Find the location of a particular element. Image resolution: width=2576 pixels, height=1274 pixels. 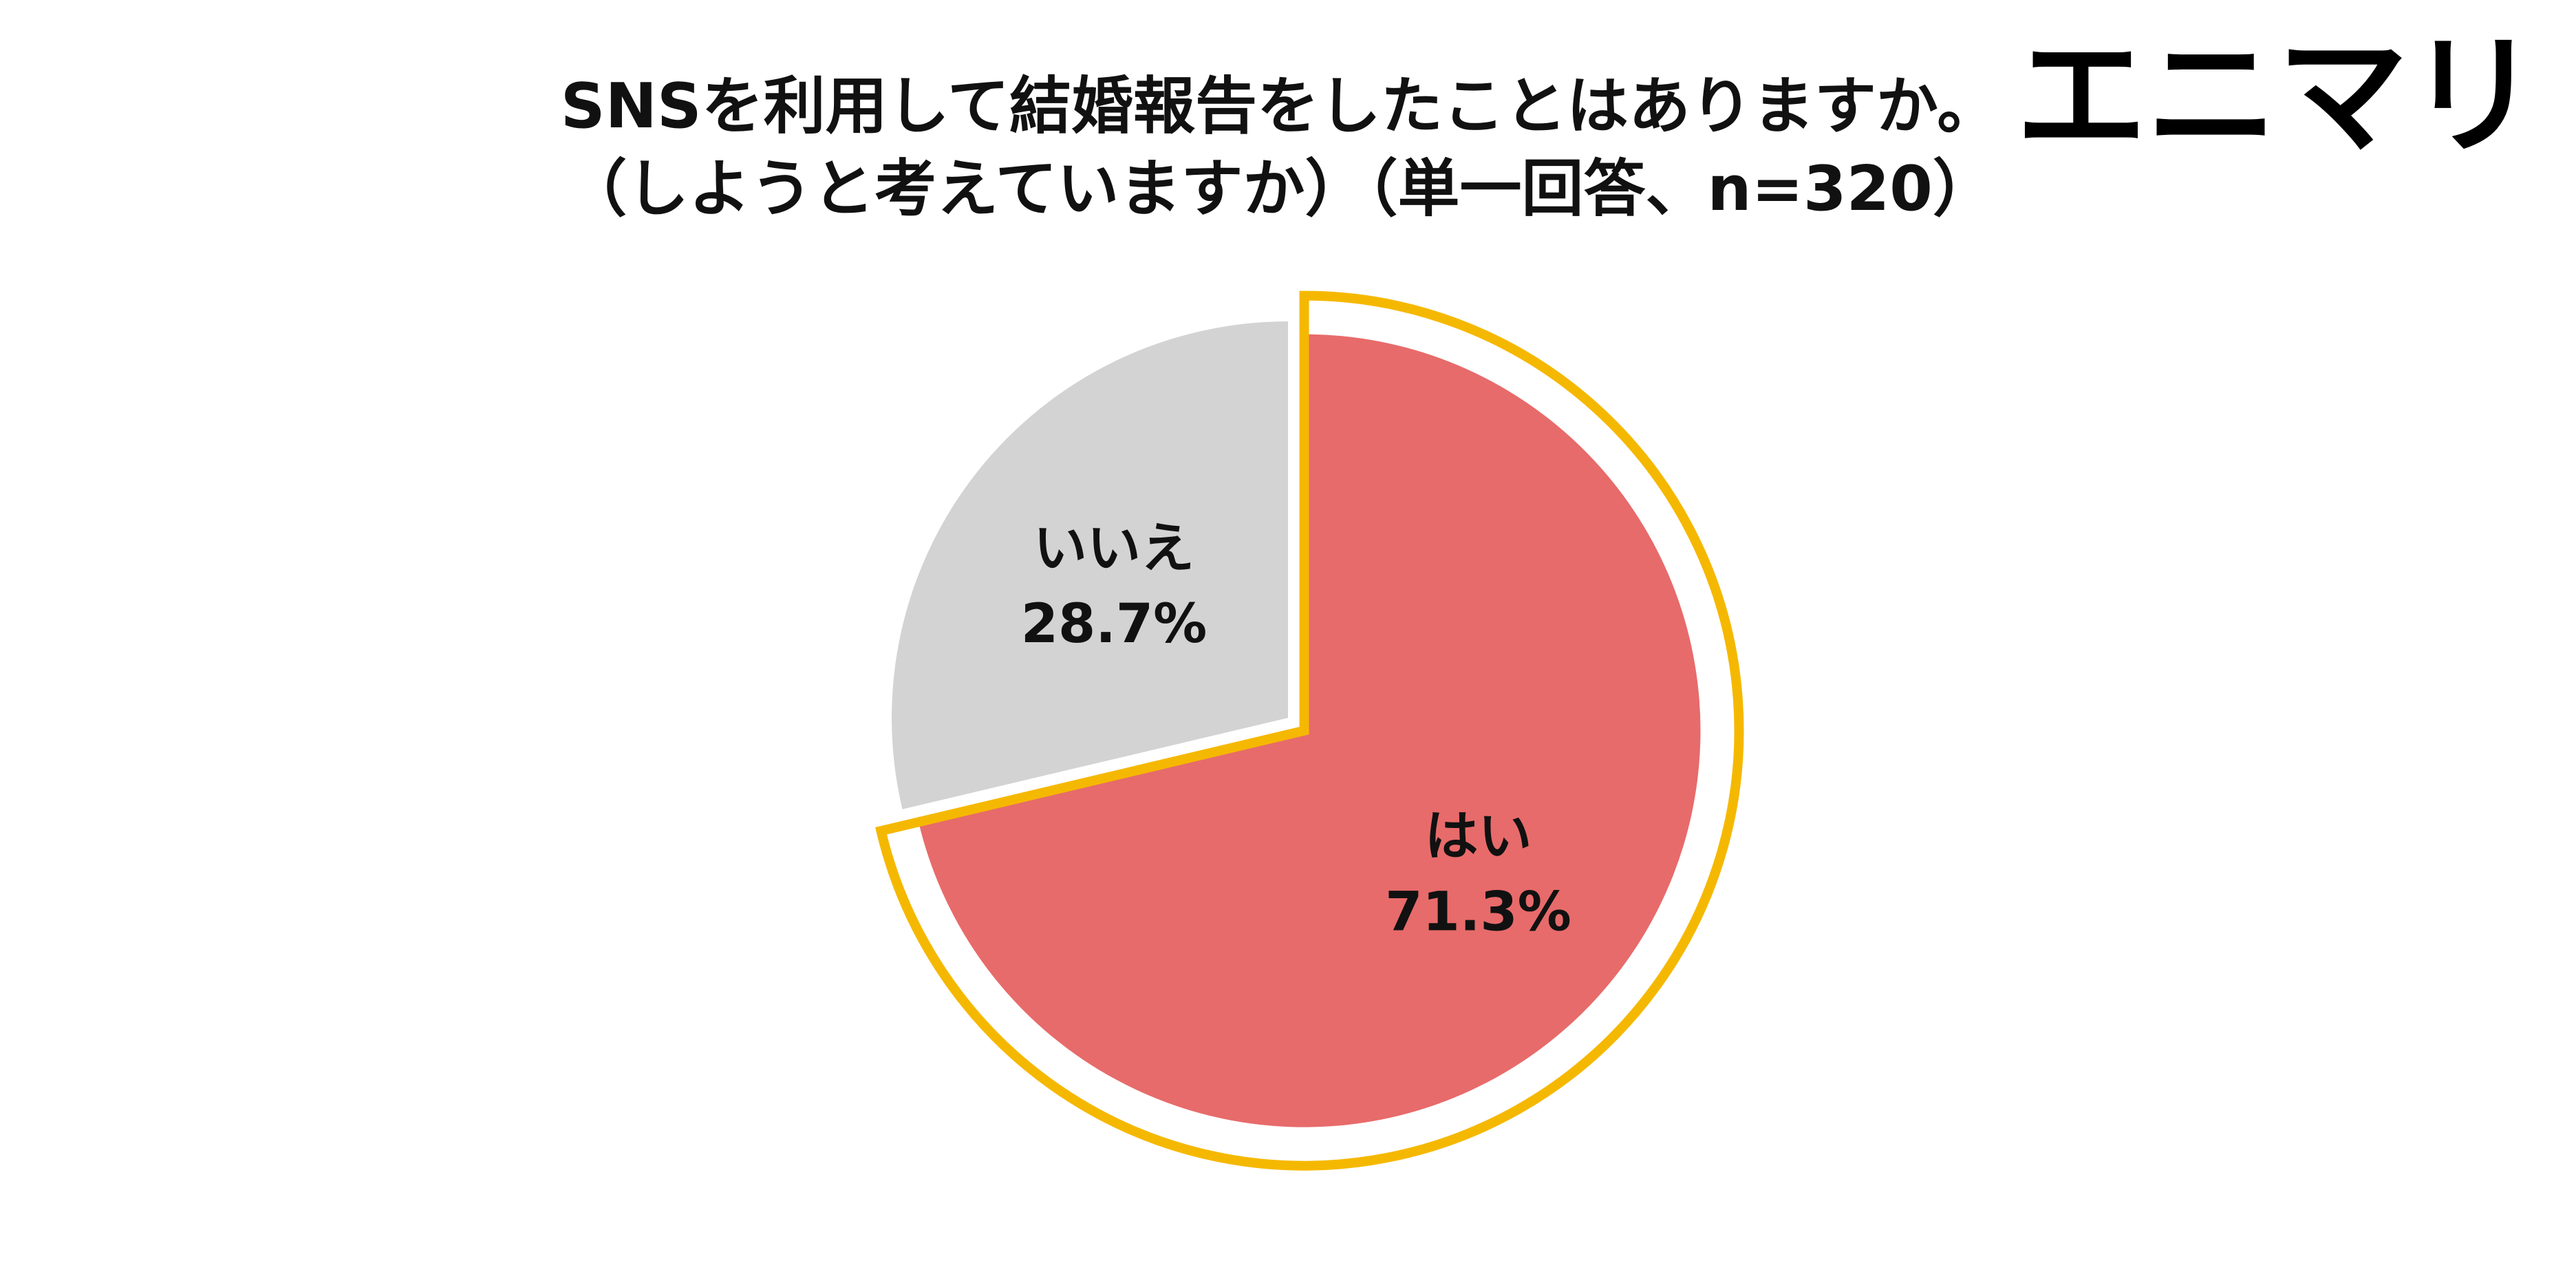

pie-slice-no is located at coordinates (1090, 565).